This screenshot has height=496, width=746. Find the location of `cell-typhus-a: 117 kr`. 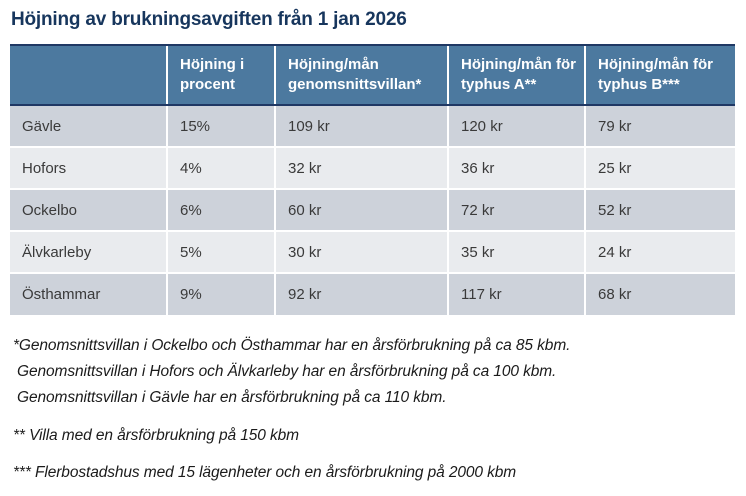

cell-typhus-a: 117 kr is located at coordinates (516, 293).